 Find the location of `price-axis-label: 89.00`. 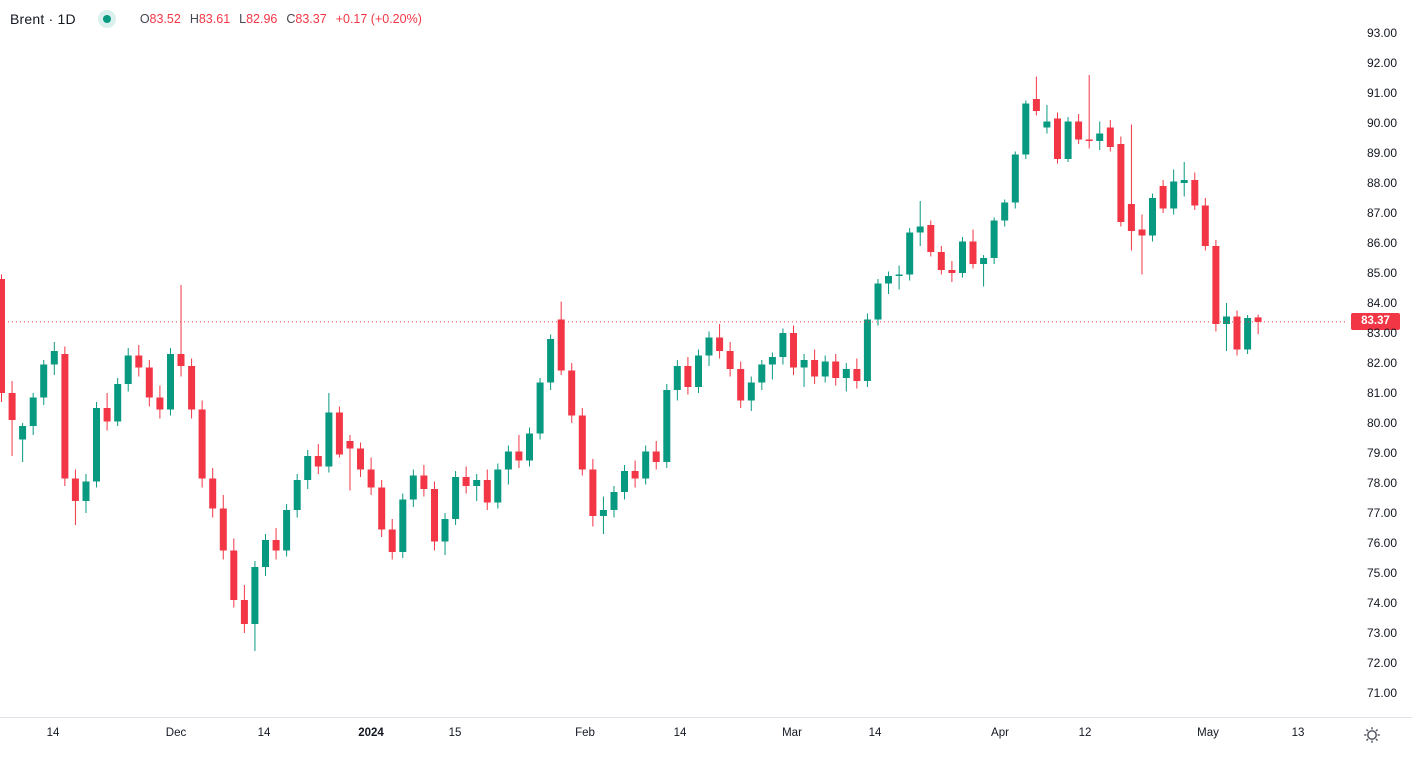

price-axis-label: 89.00 is located at coordinates (1381, 153).